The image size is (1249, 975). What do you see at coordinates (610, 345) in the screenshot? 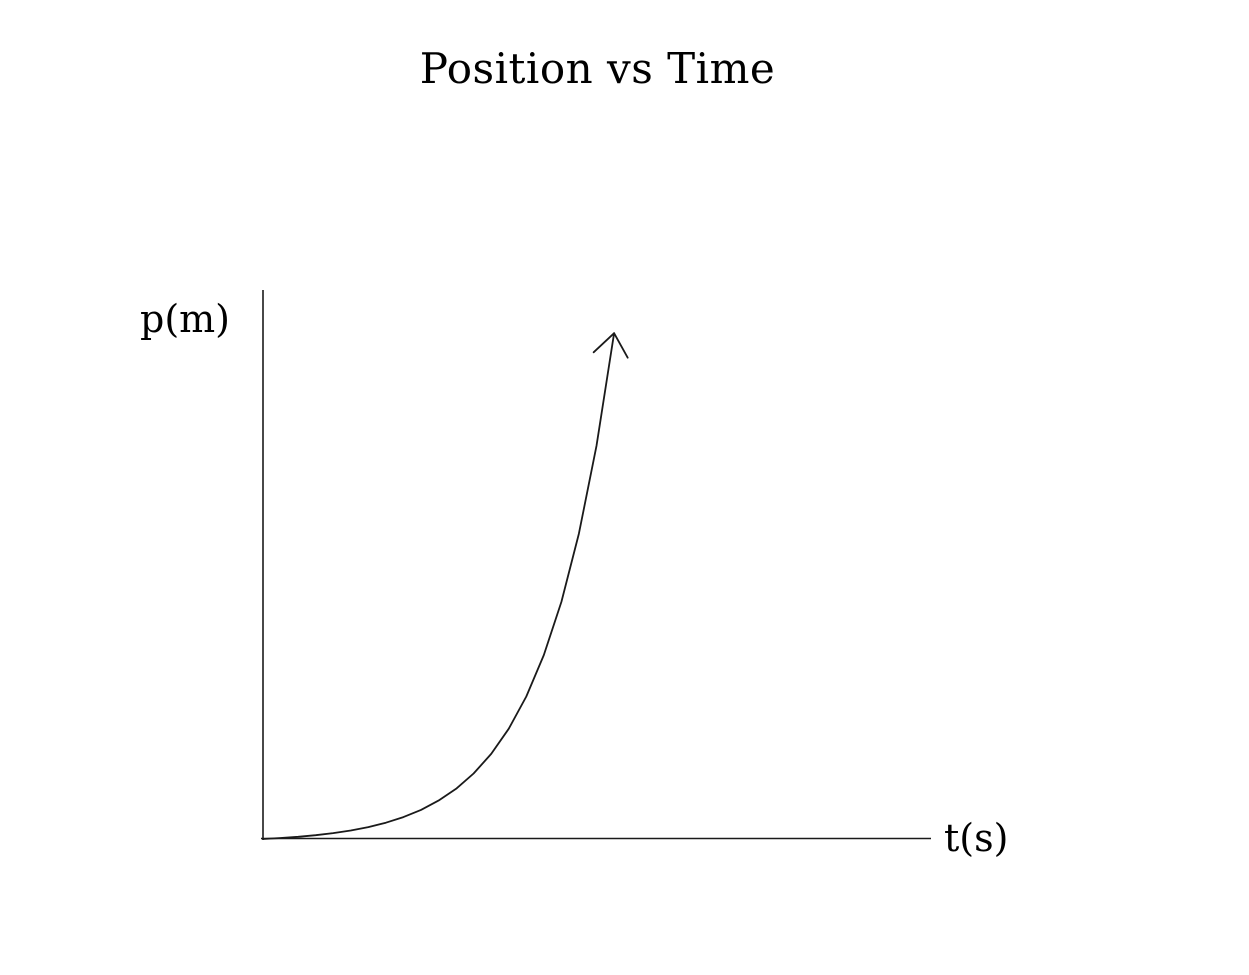
I see `curve-arrowhead-icon` at bounding box center [610, 345].